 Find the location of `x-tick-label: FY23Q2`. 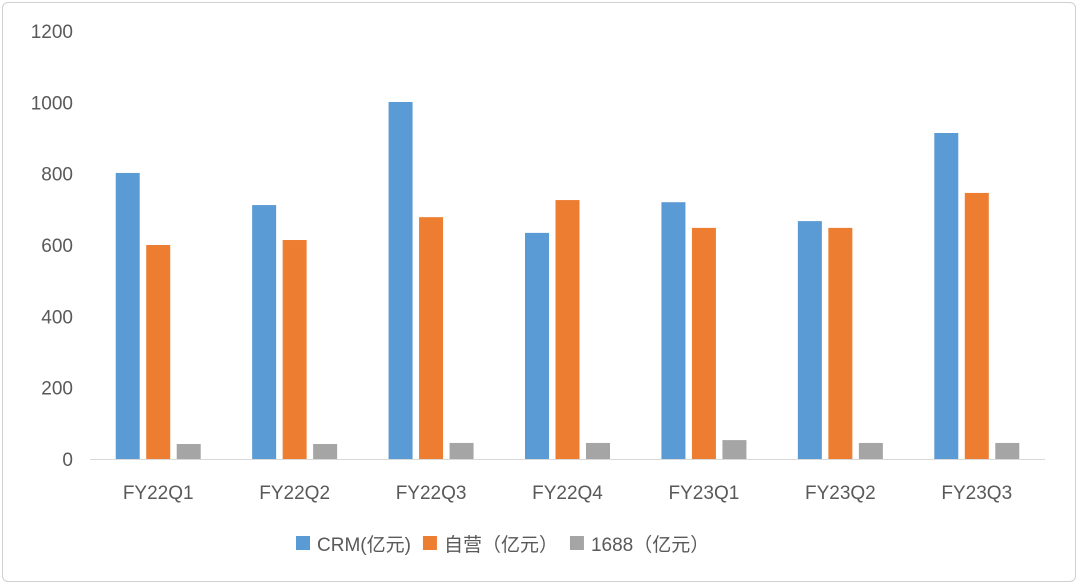

x-tick-label: FY23Q2 is located at coordinates (840, 493).